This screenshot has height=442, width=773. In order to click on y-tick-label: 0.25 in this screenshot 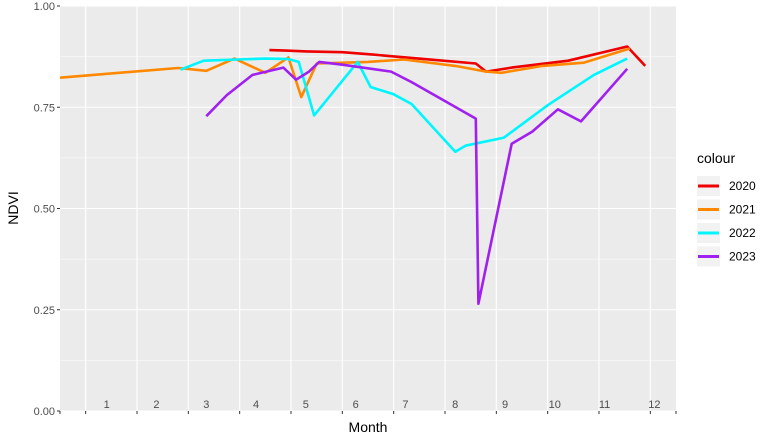, I will do `click(44, 311)`.